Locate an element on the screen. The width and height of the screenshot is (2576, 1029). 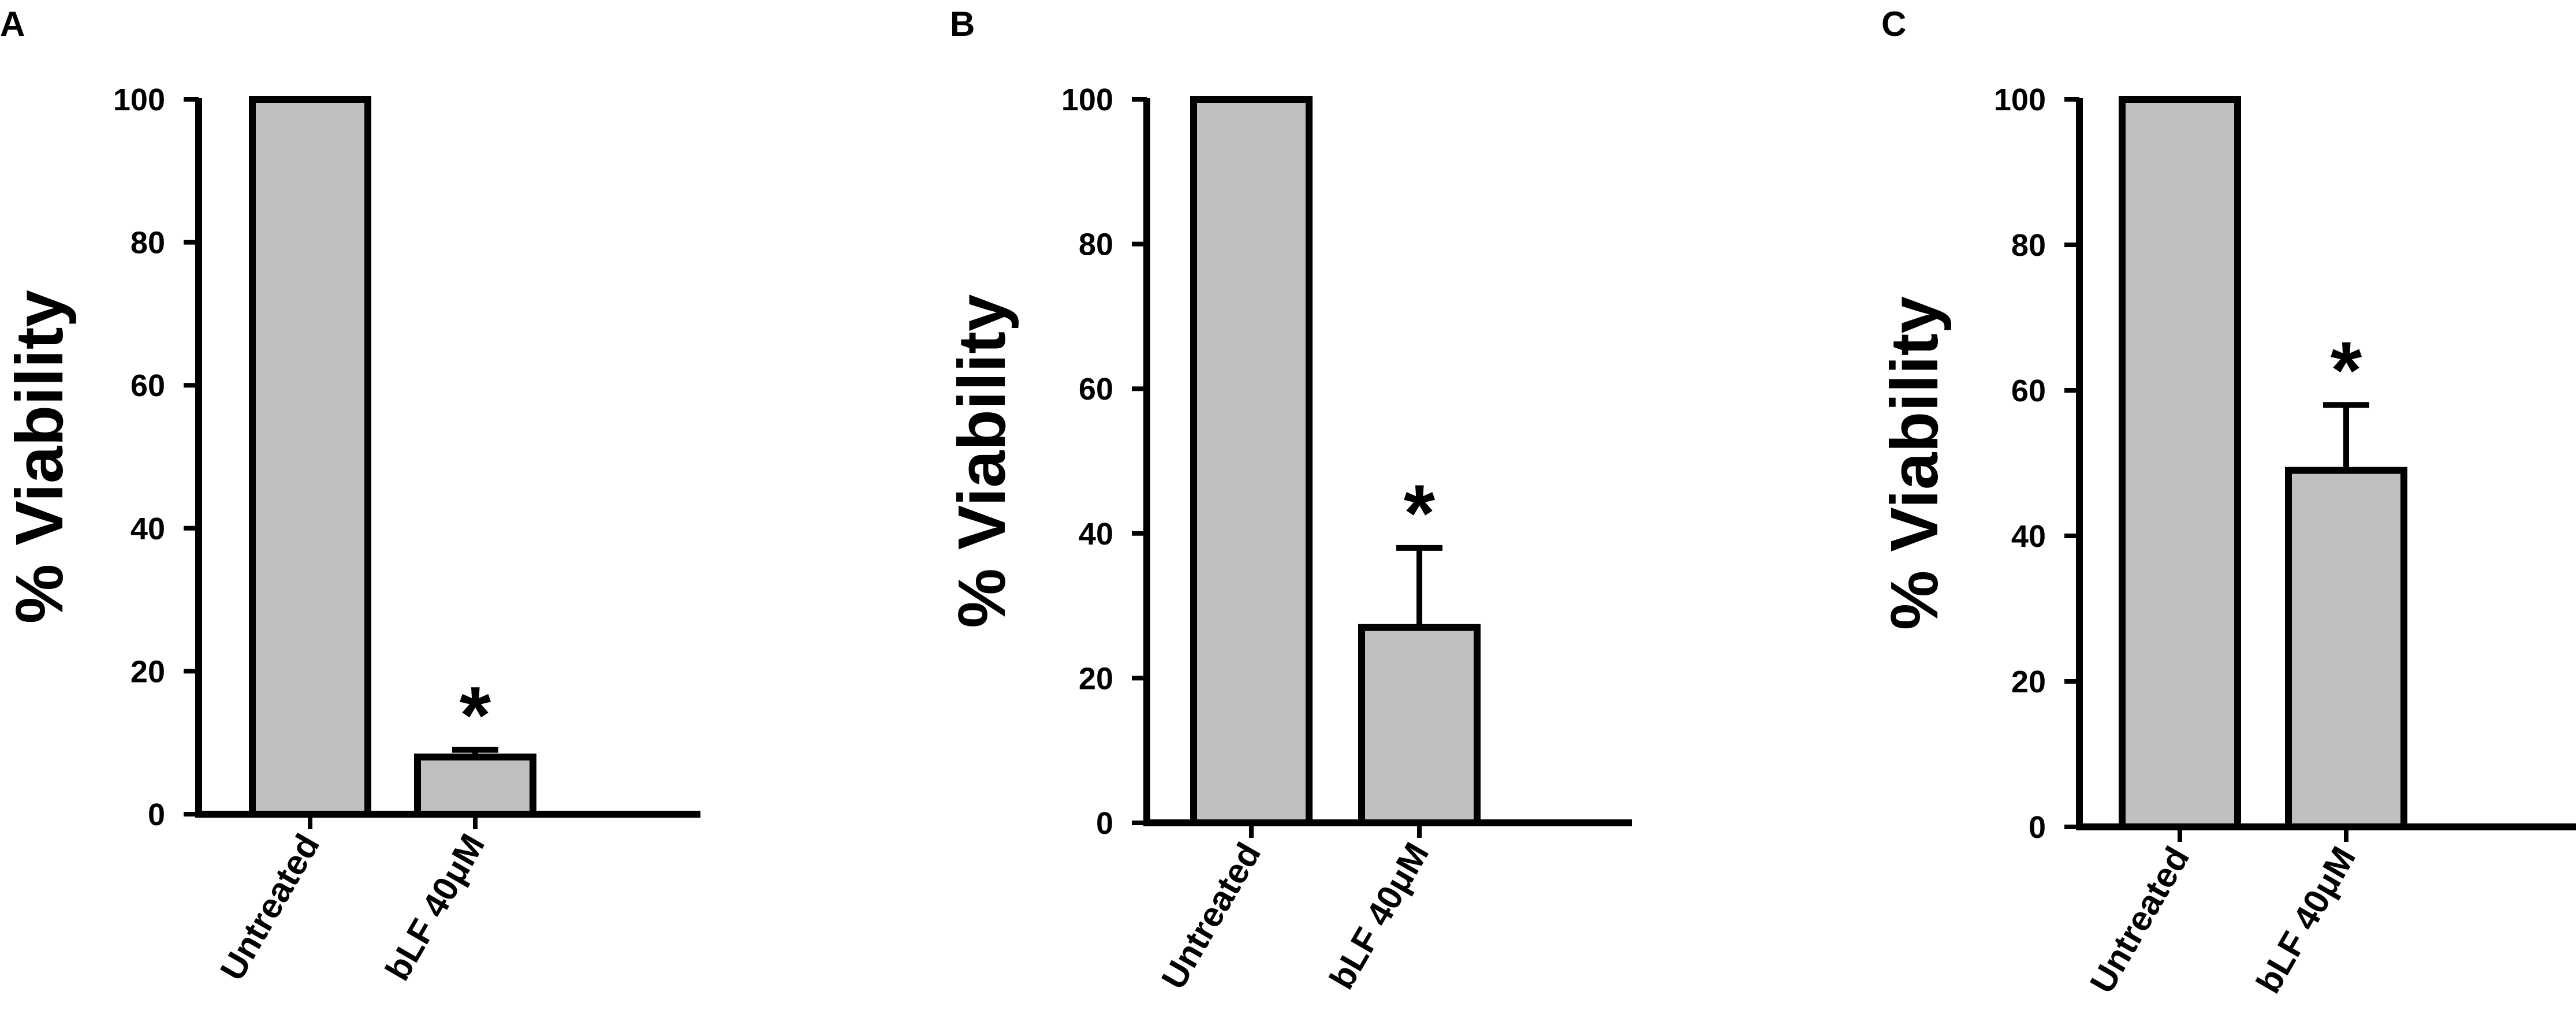
panel-label: C is located at coordinates (1894, 24).